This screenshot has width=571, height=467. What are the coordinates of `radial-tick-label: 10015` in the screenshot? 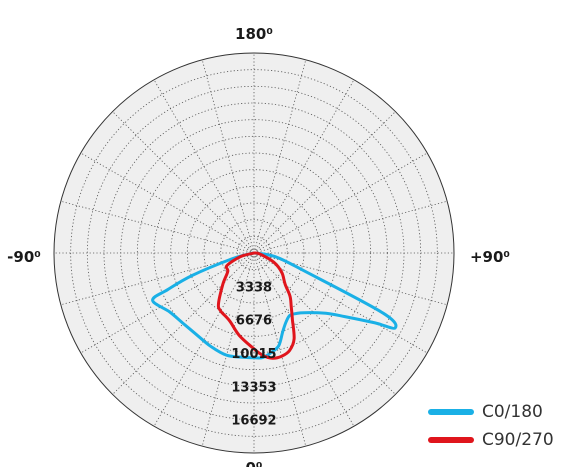 It's located at (253, 354).